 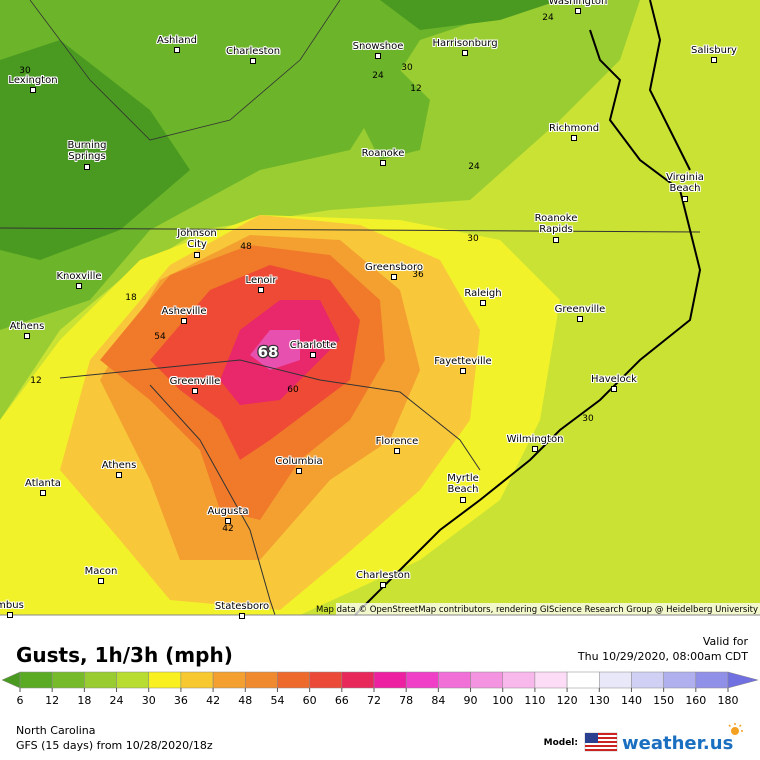 I want to click on colorbar-tick-label: 54, so click(x=277, y=700).